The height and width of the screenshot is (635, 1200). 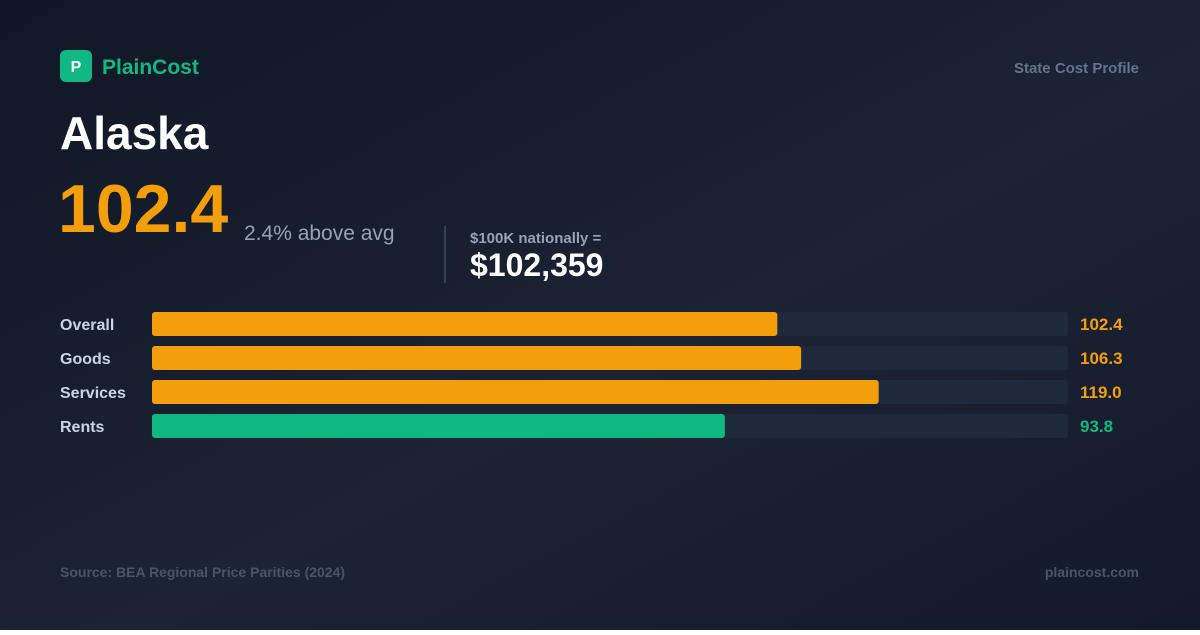 I want to click on value-label: 106.3, so click(x=1101, y=358).